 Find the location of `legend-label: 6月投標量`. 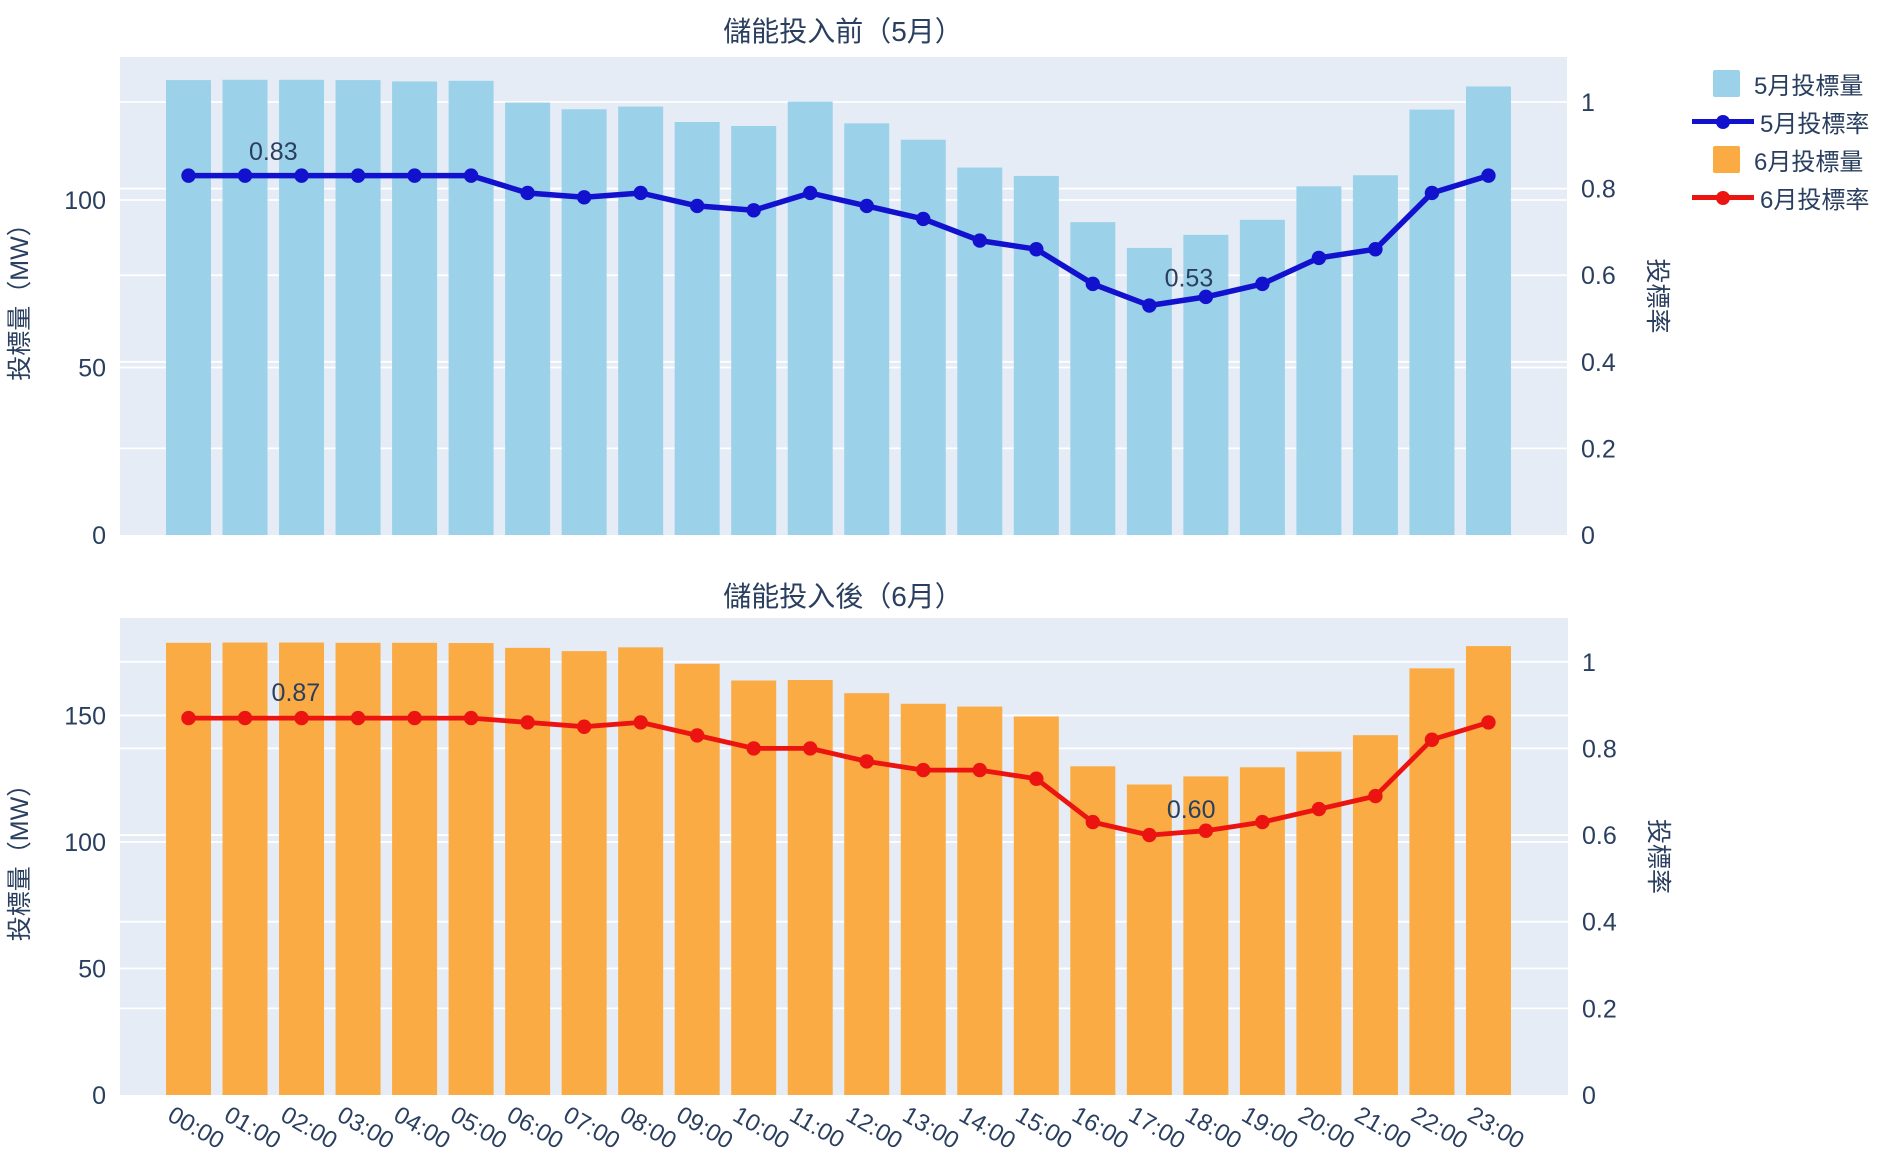

legend-label: 6月投標量 is located at coordinates (1809, 162).